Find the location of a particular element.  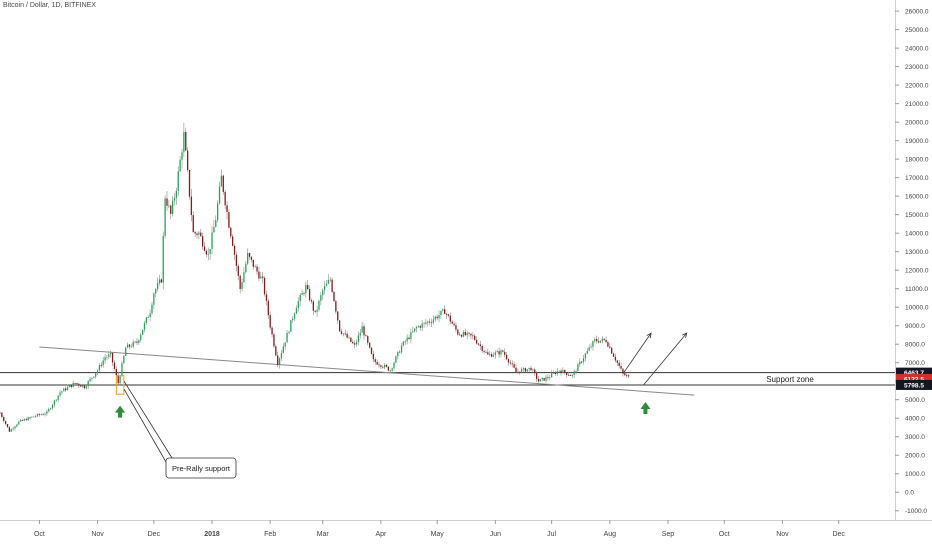

price-tick-label: 16000.0 is located at coordinates (917, 197).